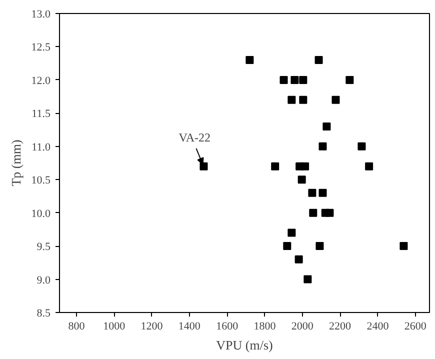 The height and width of the screenshot is (359, 435). What do you see at coordinates (16, 163) in the screenshot?
I see `y-axis-title: Tp (mm)` at bounding box center [16, 163].